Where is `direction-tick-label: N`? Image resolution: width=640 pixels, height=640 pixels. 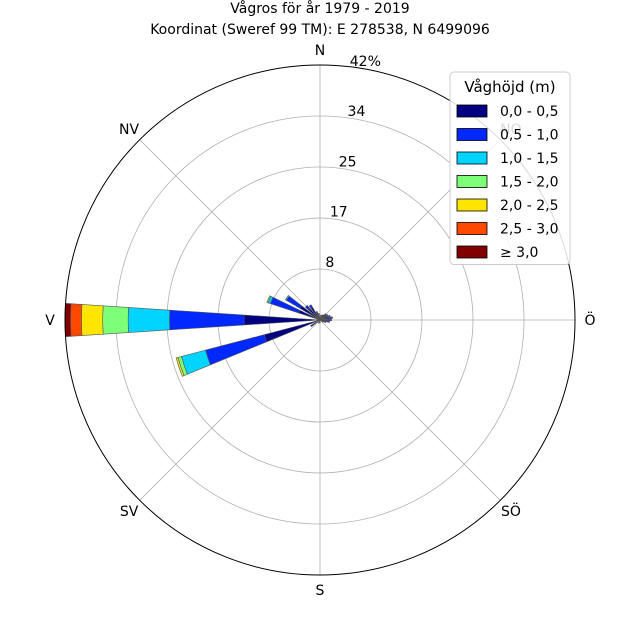
direction-tick-label: N is located at coordinates (320, 51).